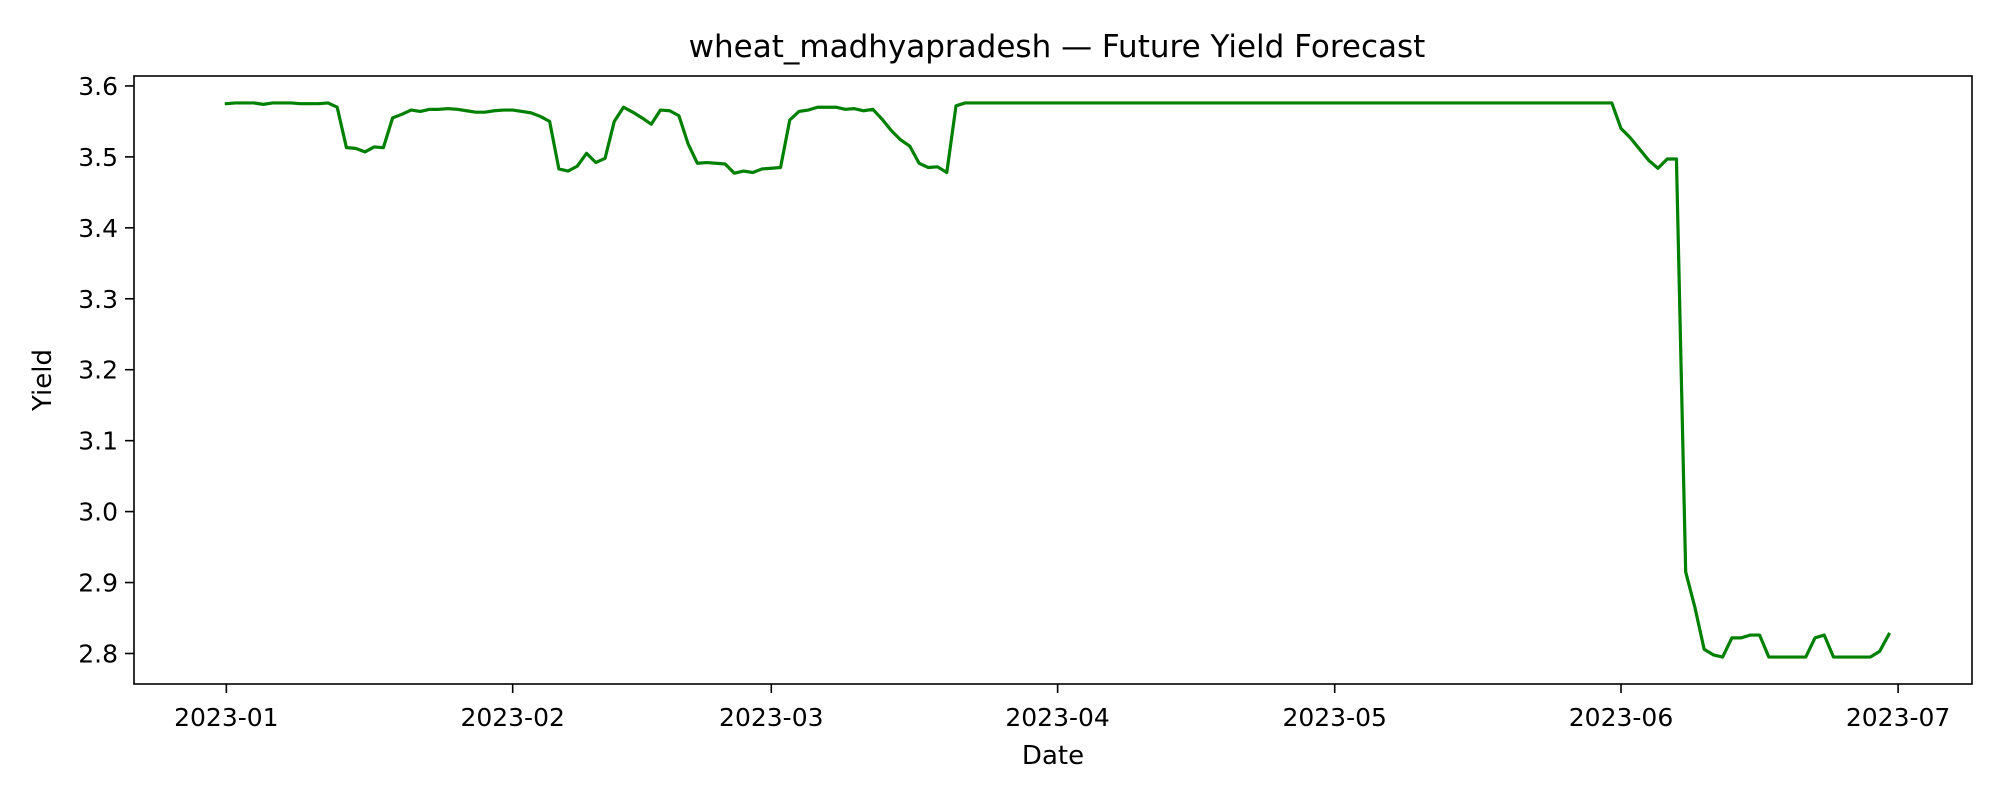 The height and width of the screenshot is (800, 2000). Describe the element at coordinates (512, 717) in the screenshot. I see `x-tick-label: 2023-02` at that location.